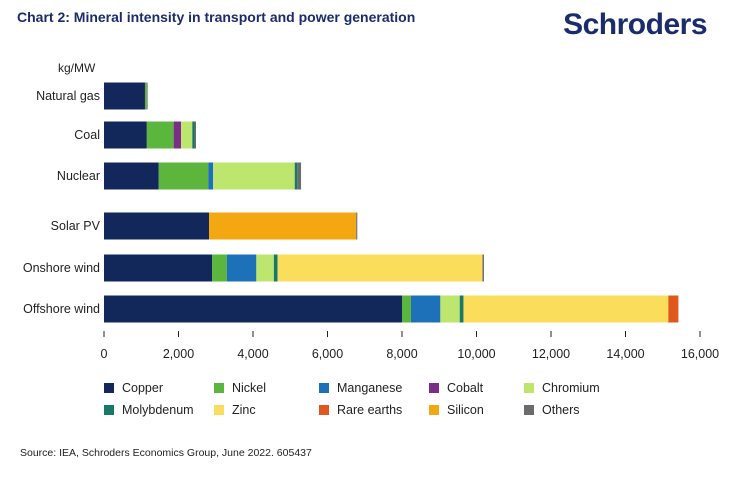 Image resolution: width=747 pixels, height=477 pixels. What do you see at coordinates (187, 135) in the screenshot?
I see `bar-coal-chromium` at bounding box center [187, 135].